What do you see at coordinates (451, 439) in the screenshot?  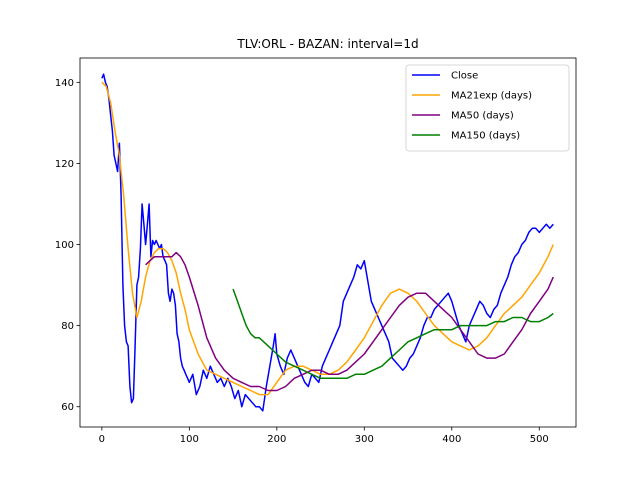 I see `x-tick-label-4: 400` at bounding box center [451, 439].